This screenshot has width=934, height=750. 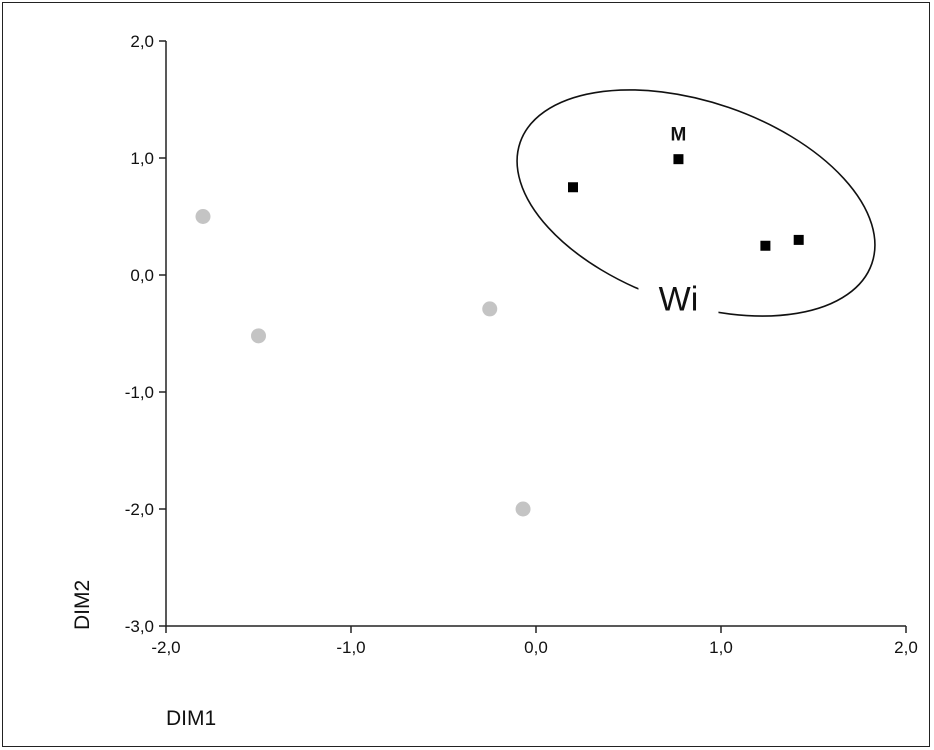 What do you see at coordinates (165, 647) in the screenshot?
I see `x-tick-label: -2,0` at bounding box center [165, 647].